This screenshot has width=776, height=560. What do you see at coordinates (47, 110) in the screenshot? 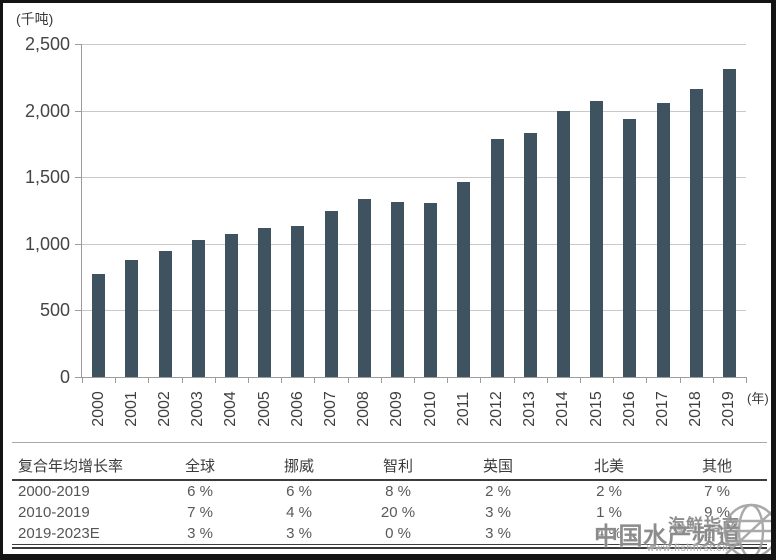
I see `y-tick-label: 2,000` at bounding box center [47, 110].